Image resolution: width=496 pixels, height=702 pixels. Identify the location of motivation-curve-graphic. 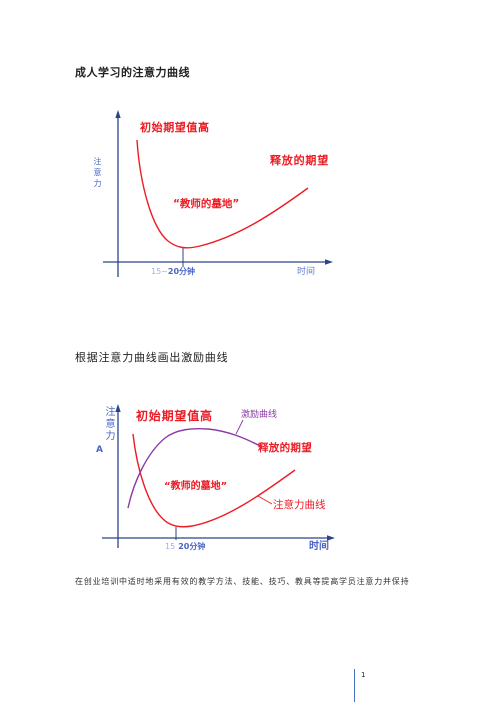
(218, 476).